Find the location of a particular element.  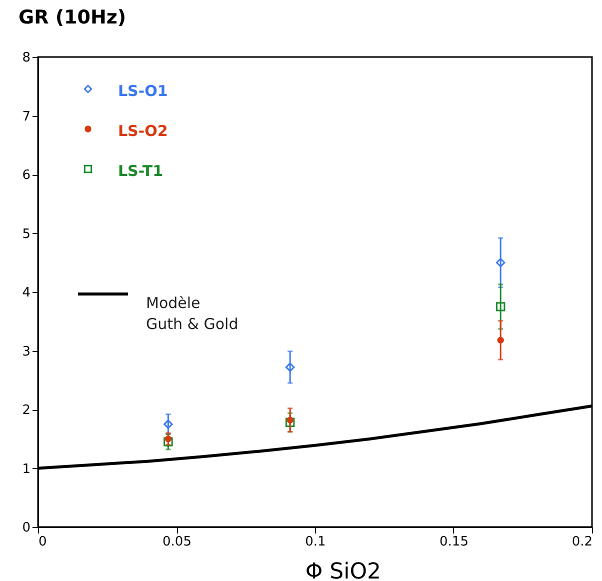

legend-label: Modèle Guth & Gold is located at coordinates (192, 313).